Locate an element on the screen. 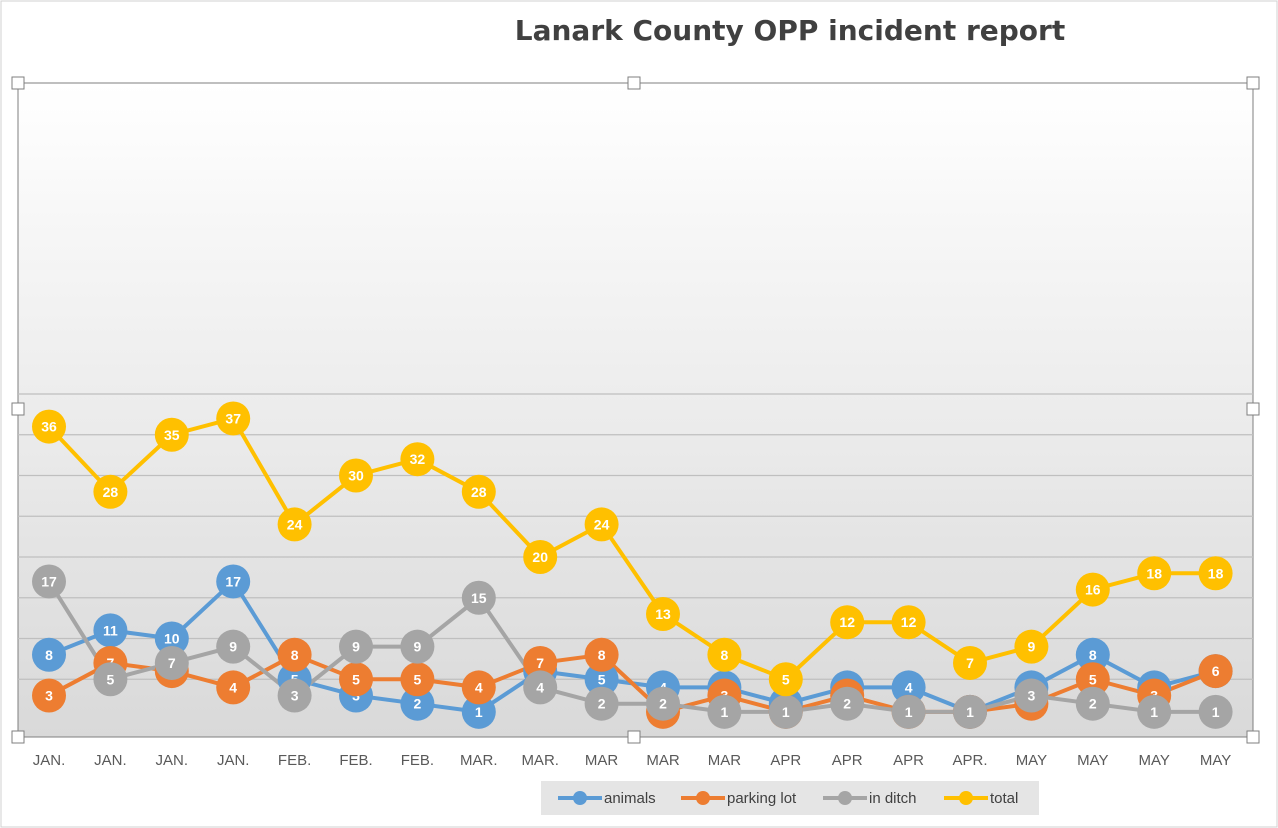 This screenshot has width=1278, height=828. data-label-in-ditch: 15 is located at coordinates (479, 598).